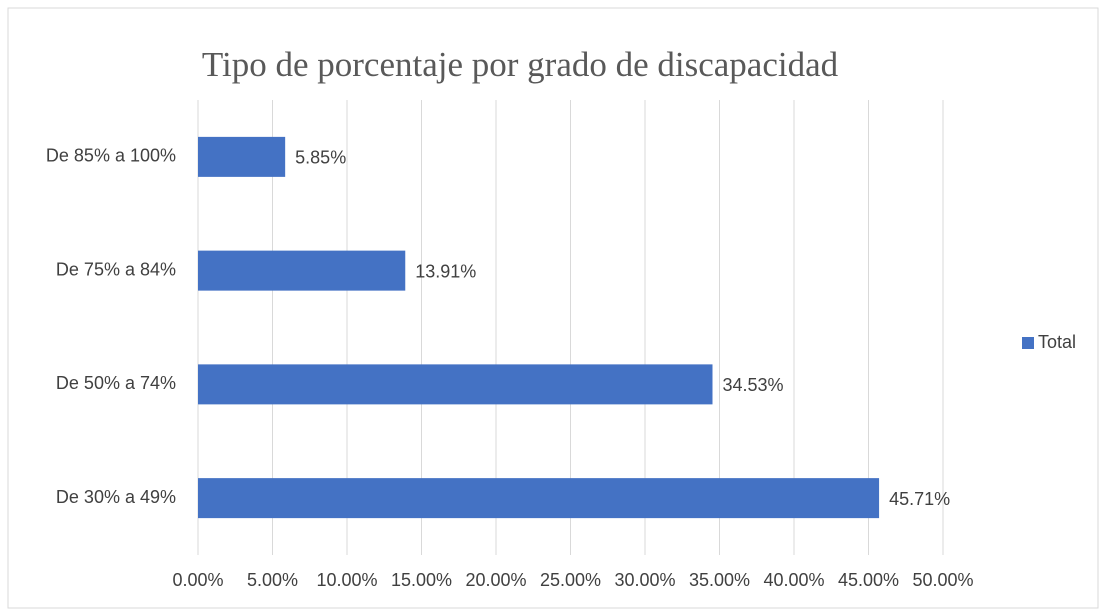 Image resolution: width=1106 pixels, height=612 pixels. What do you see at coordinates (793, 580) in the screenshot?
I see `x-tick-label: 40.00%` at bounding box center [793, 580].